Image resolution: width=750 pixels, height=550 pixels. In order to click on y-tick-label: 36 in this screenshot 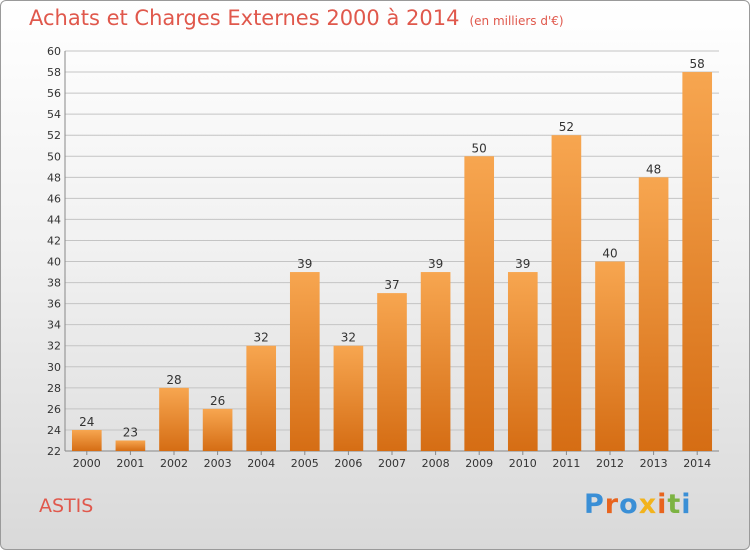, I will do `click(54, 304)`.